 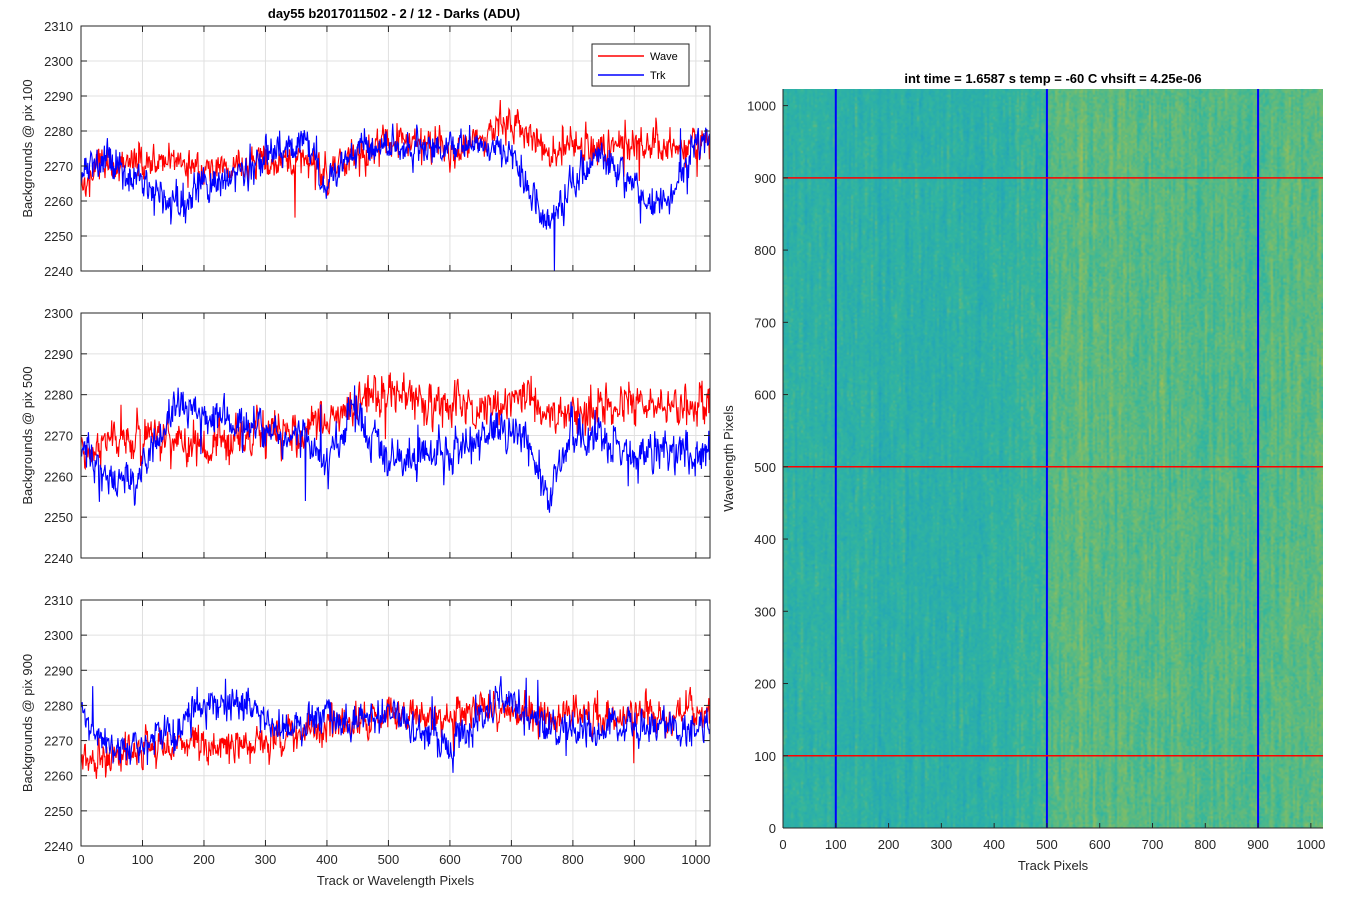 I want to click on legend-label-wave: Wave, so click(x=664, y=57).